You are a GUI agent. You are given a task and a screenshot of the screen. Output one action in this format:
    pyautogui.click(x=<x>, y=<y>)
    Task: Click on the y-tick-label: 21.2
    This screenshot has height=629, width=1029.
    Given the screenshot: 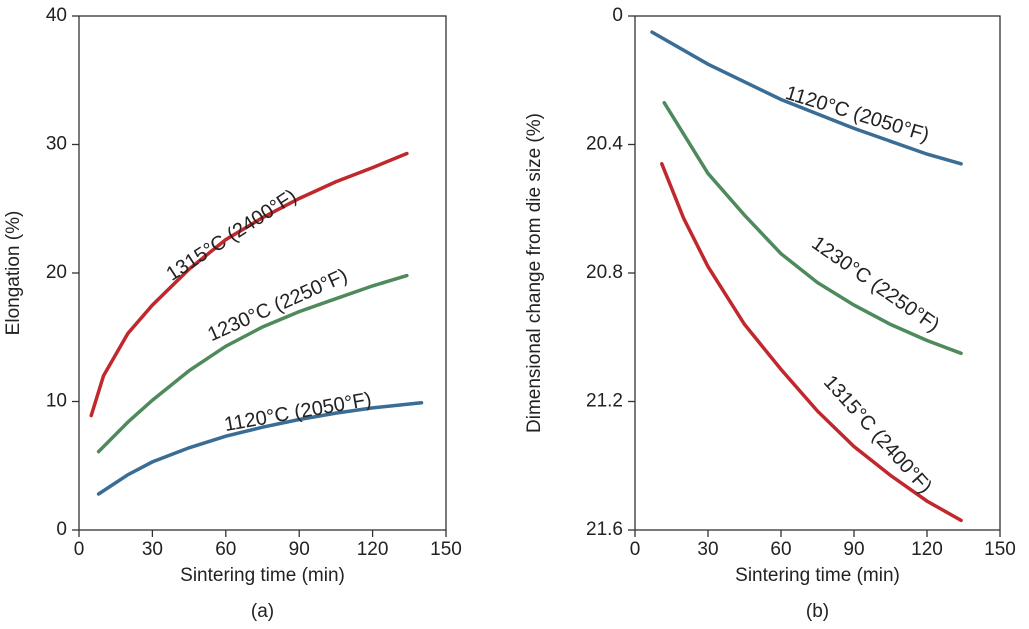 What is the action you would take?
    pyautogui.click(x=604, y=401)
    